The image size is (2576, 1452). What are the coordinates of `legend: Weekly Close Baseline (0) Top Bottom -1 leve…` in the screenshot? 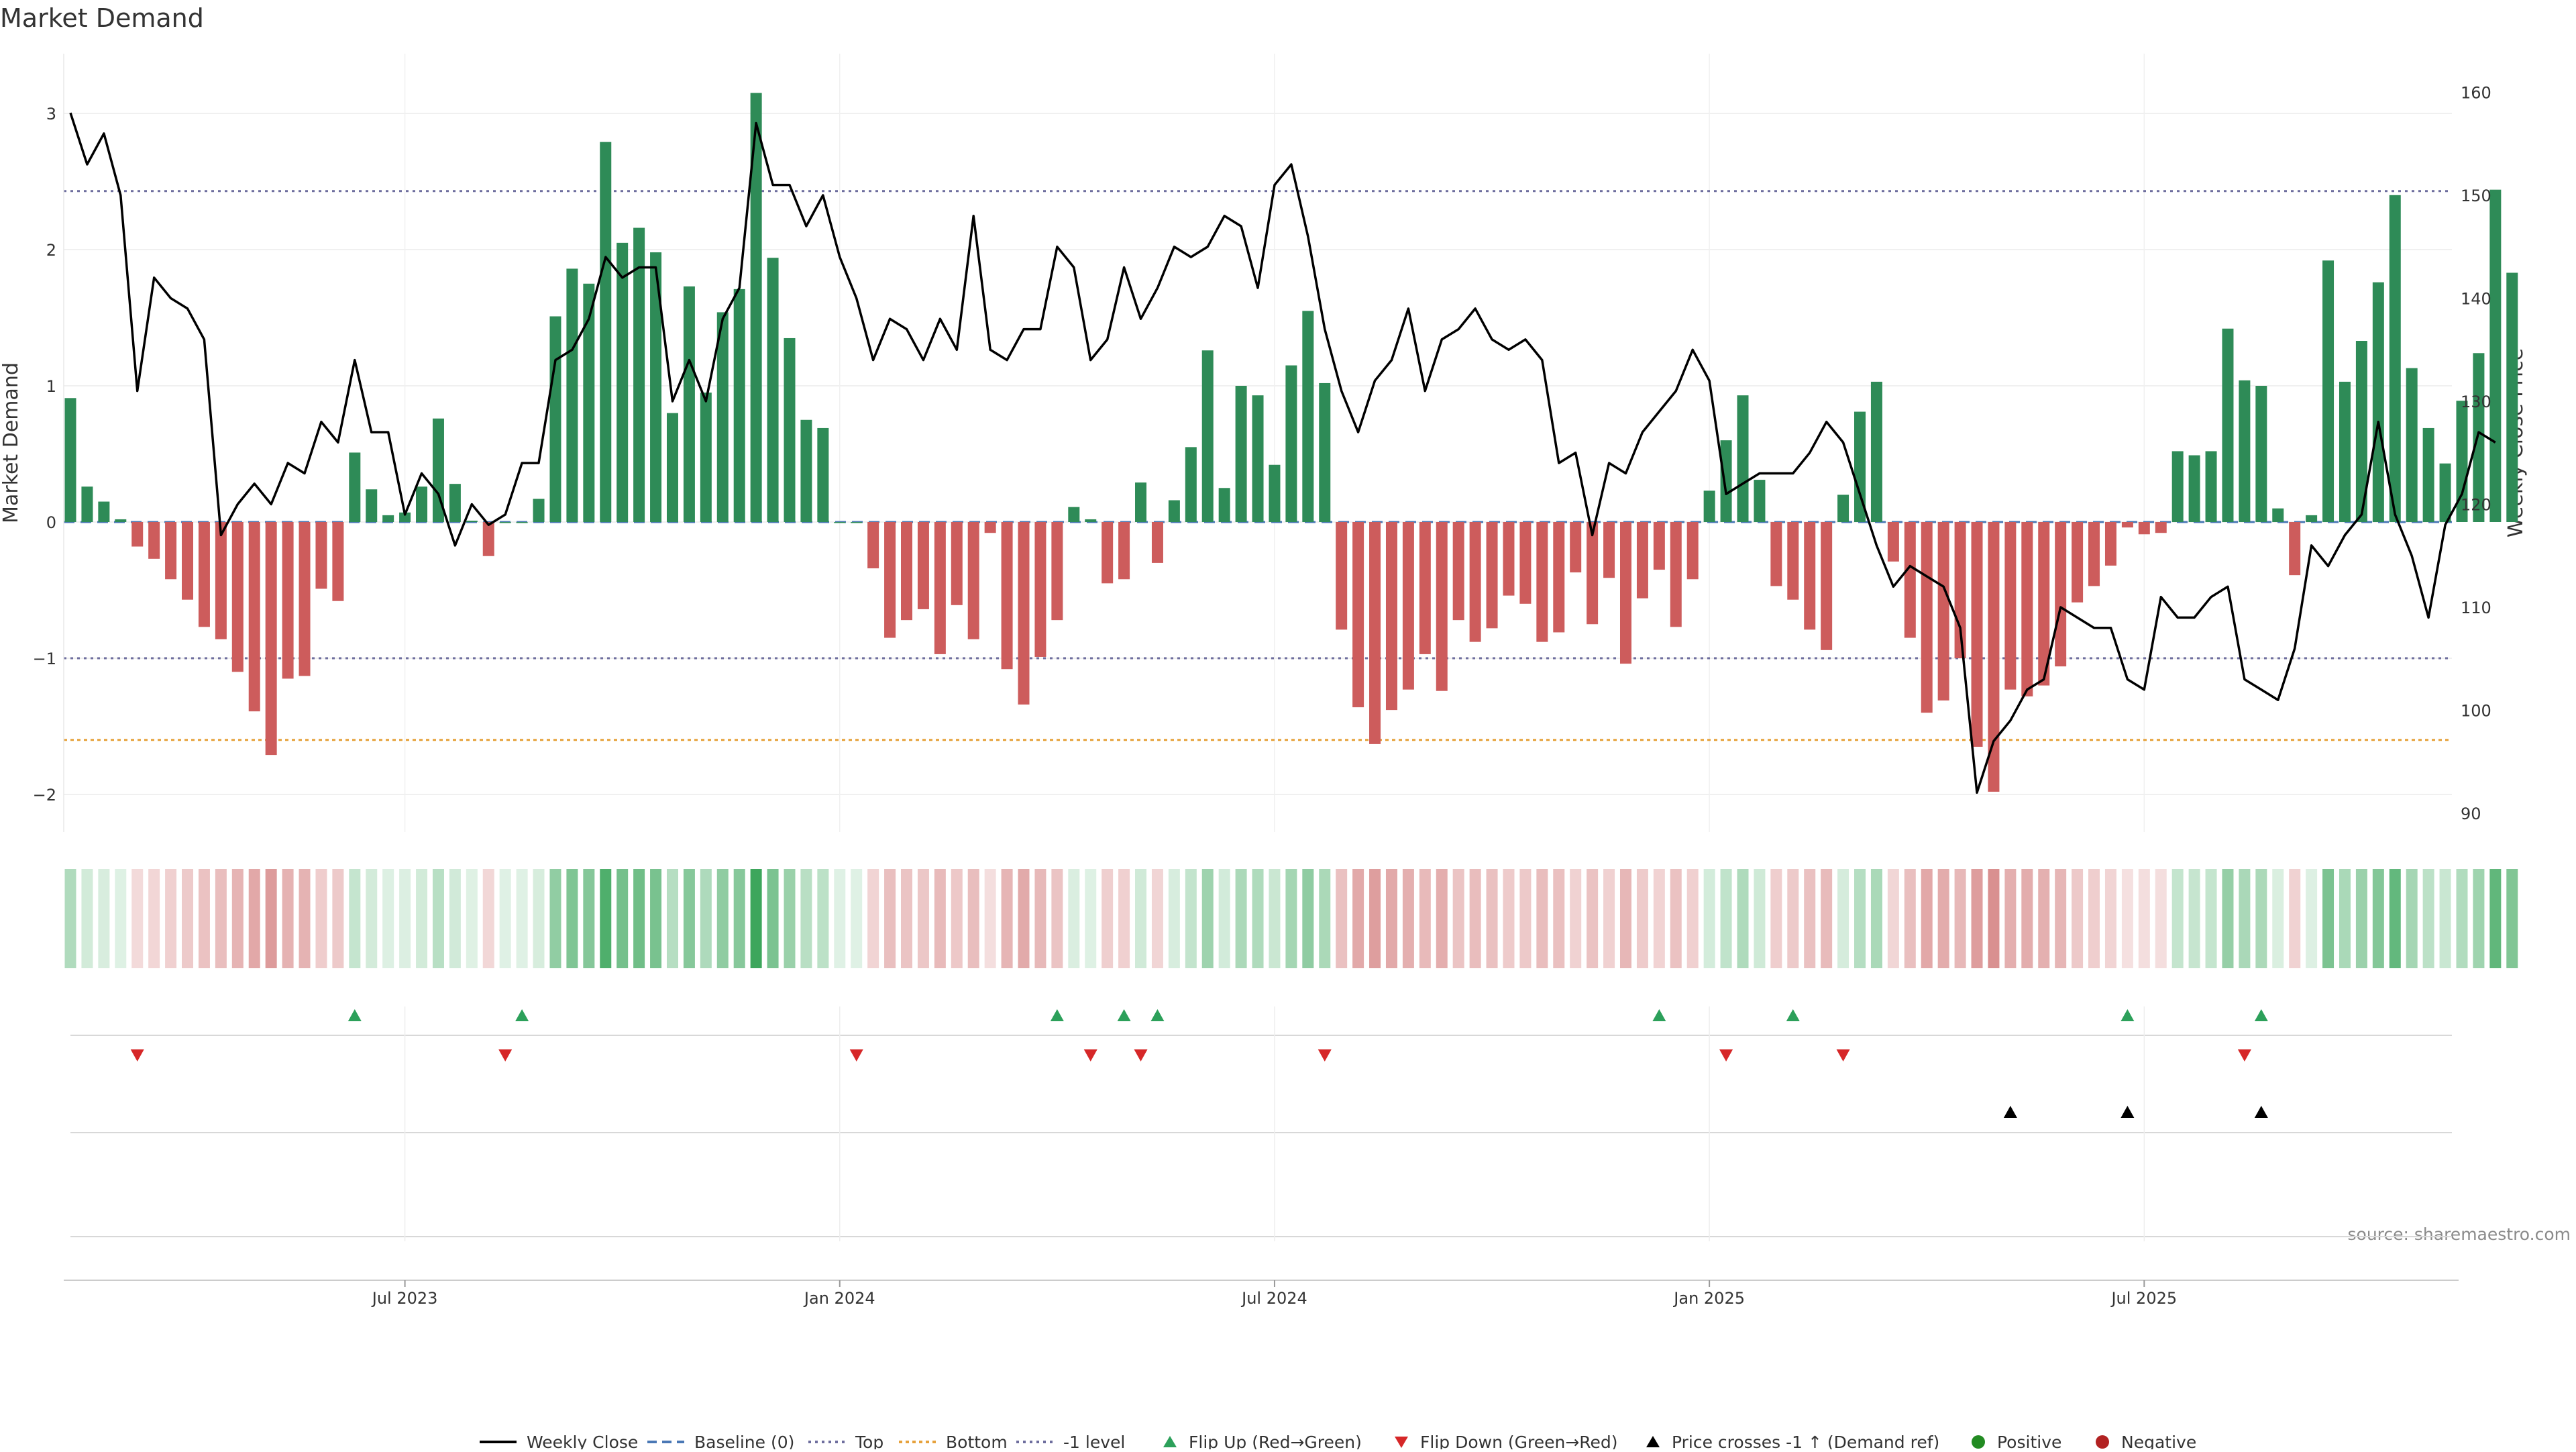 It's located at (1338, 1443).